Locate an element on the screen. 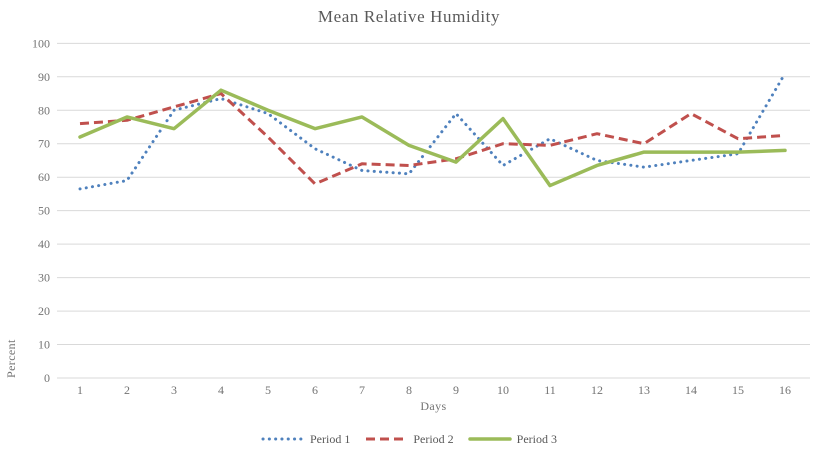  x-tick-label: 7 is located at coordinates (362, 390).